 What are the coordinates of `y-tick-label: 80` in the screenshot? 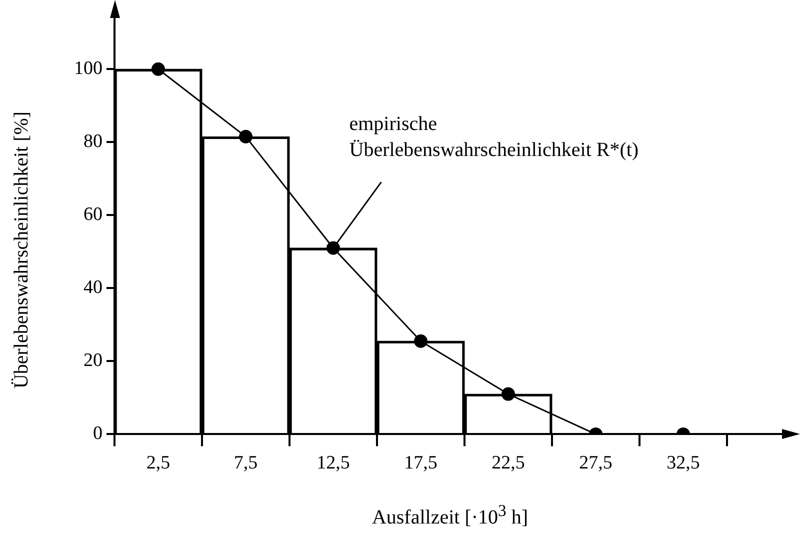 It's located at (93, 141).